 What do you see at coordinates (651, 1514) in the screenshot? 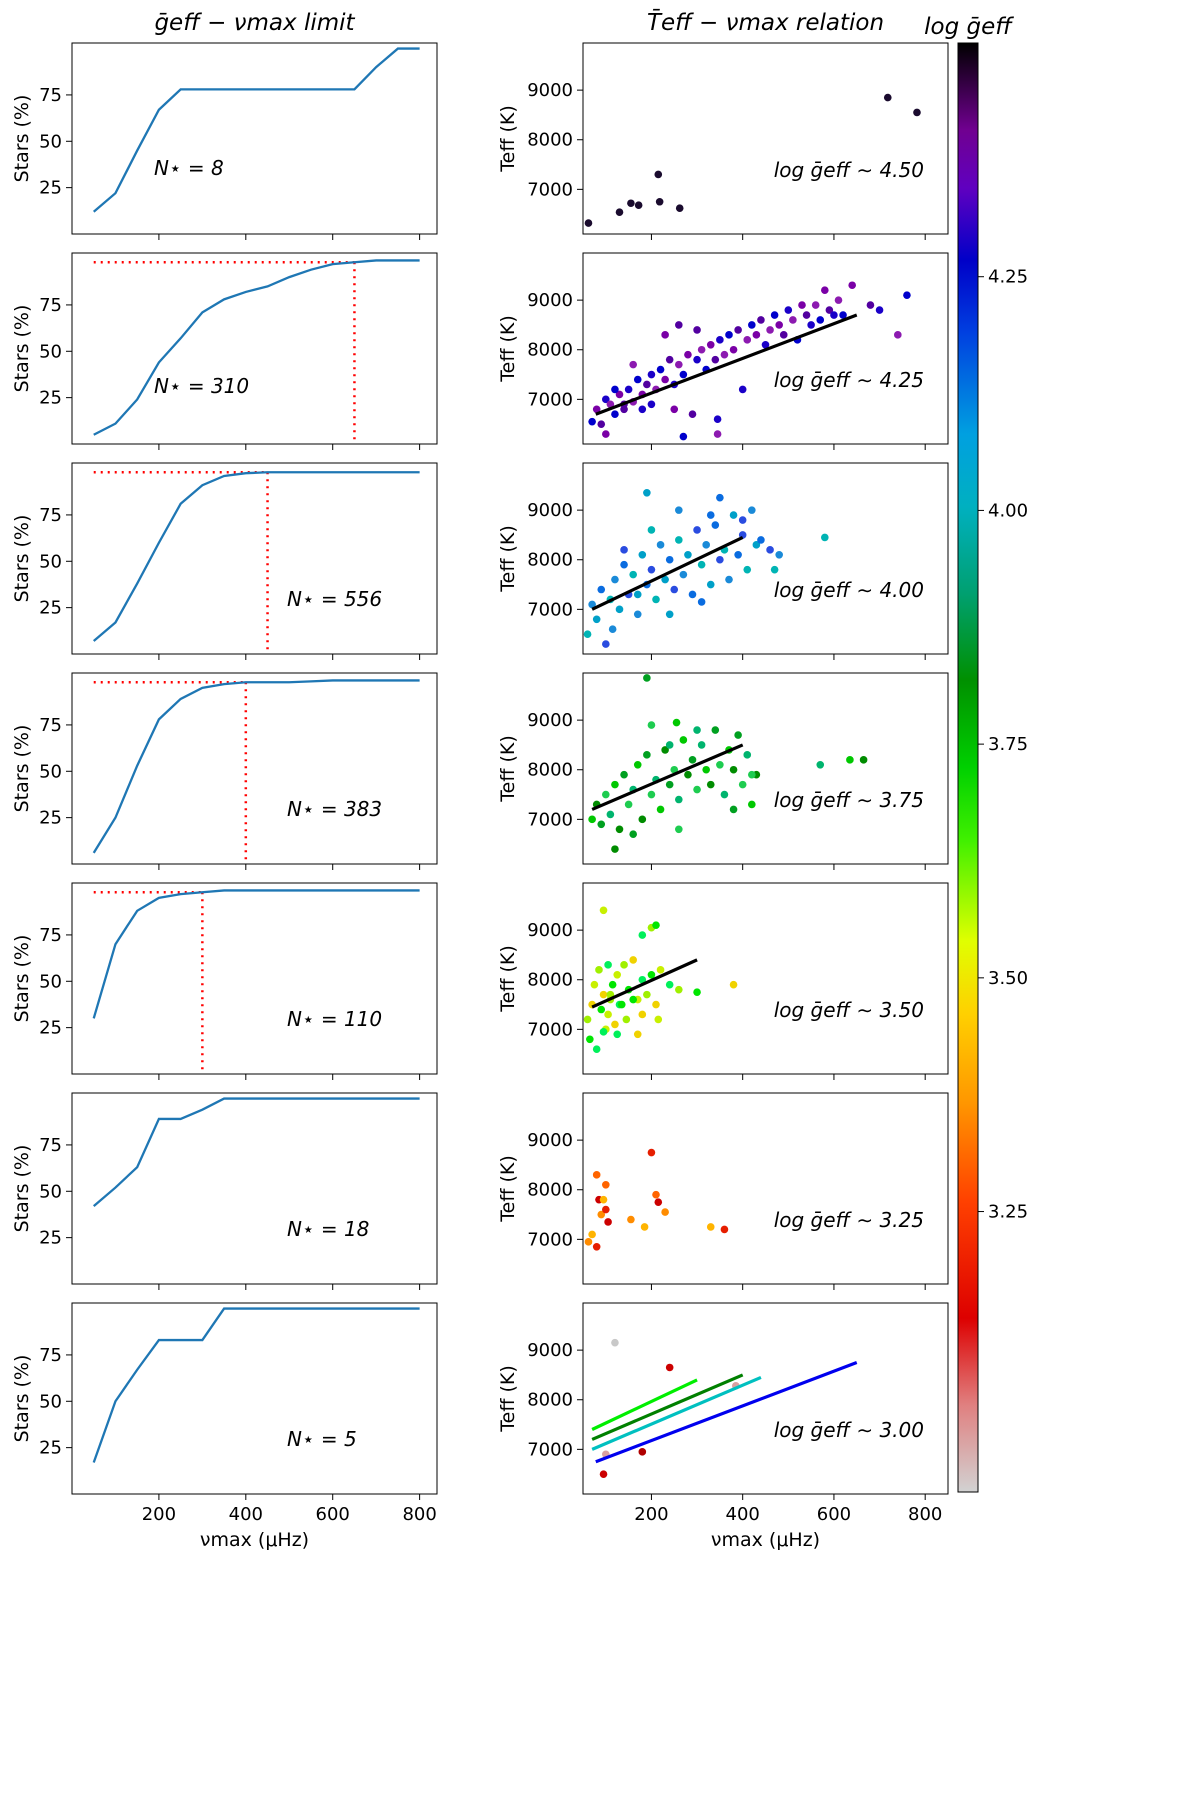
I see `x-tick-label: 200` at bounding box center [651, 1514].